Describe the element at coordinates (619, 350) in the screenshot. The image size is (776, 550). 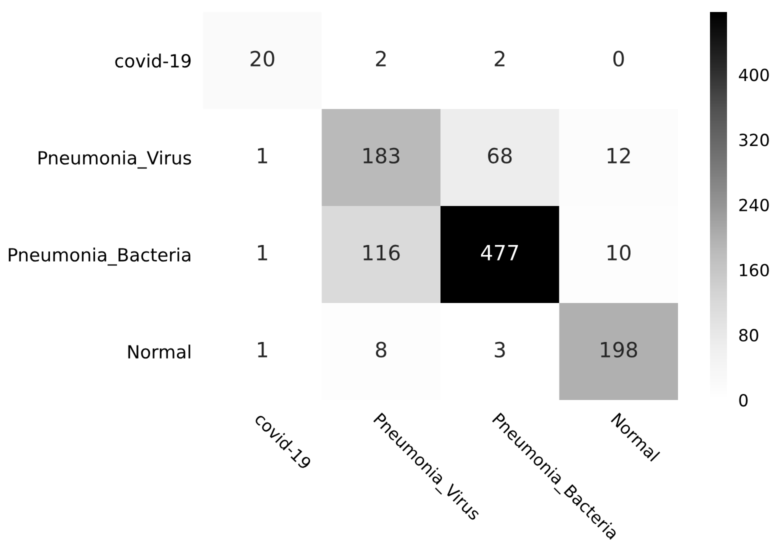
I see `data-label: 198` at that location.